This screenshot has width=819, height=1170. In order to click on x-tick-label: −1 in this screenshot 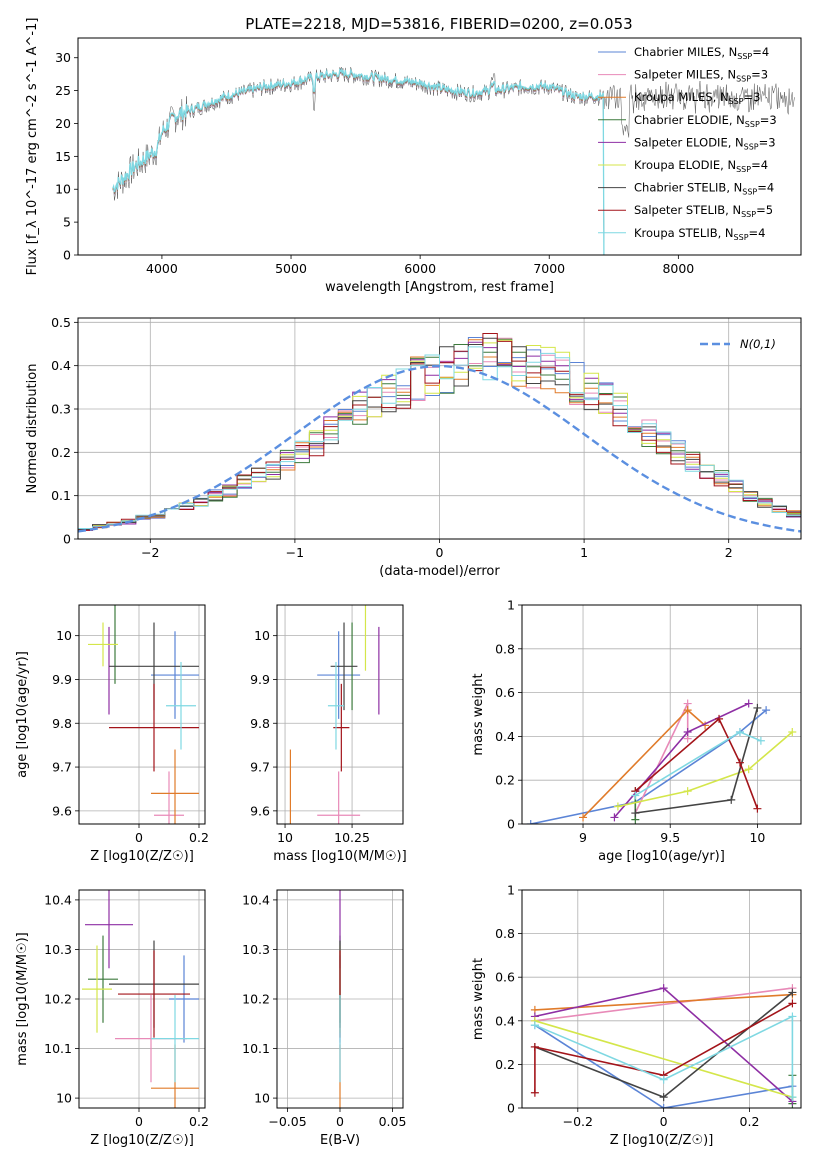, I will do `click(295, 552)`.